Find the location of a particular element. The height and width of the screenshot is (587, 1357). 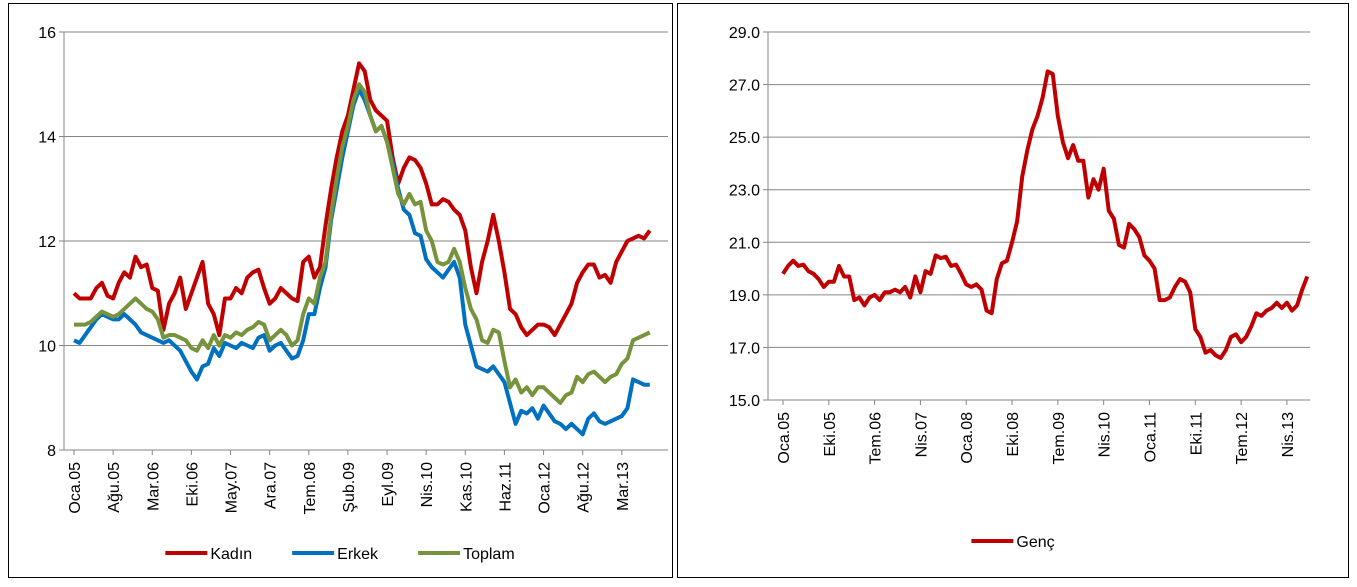

legend-label: Genç is located at coordinates (1035, 542).